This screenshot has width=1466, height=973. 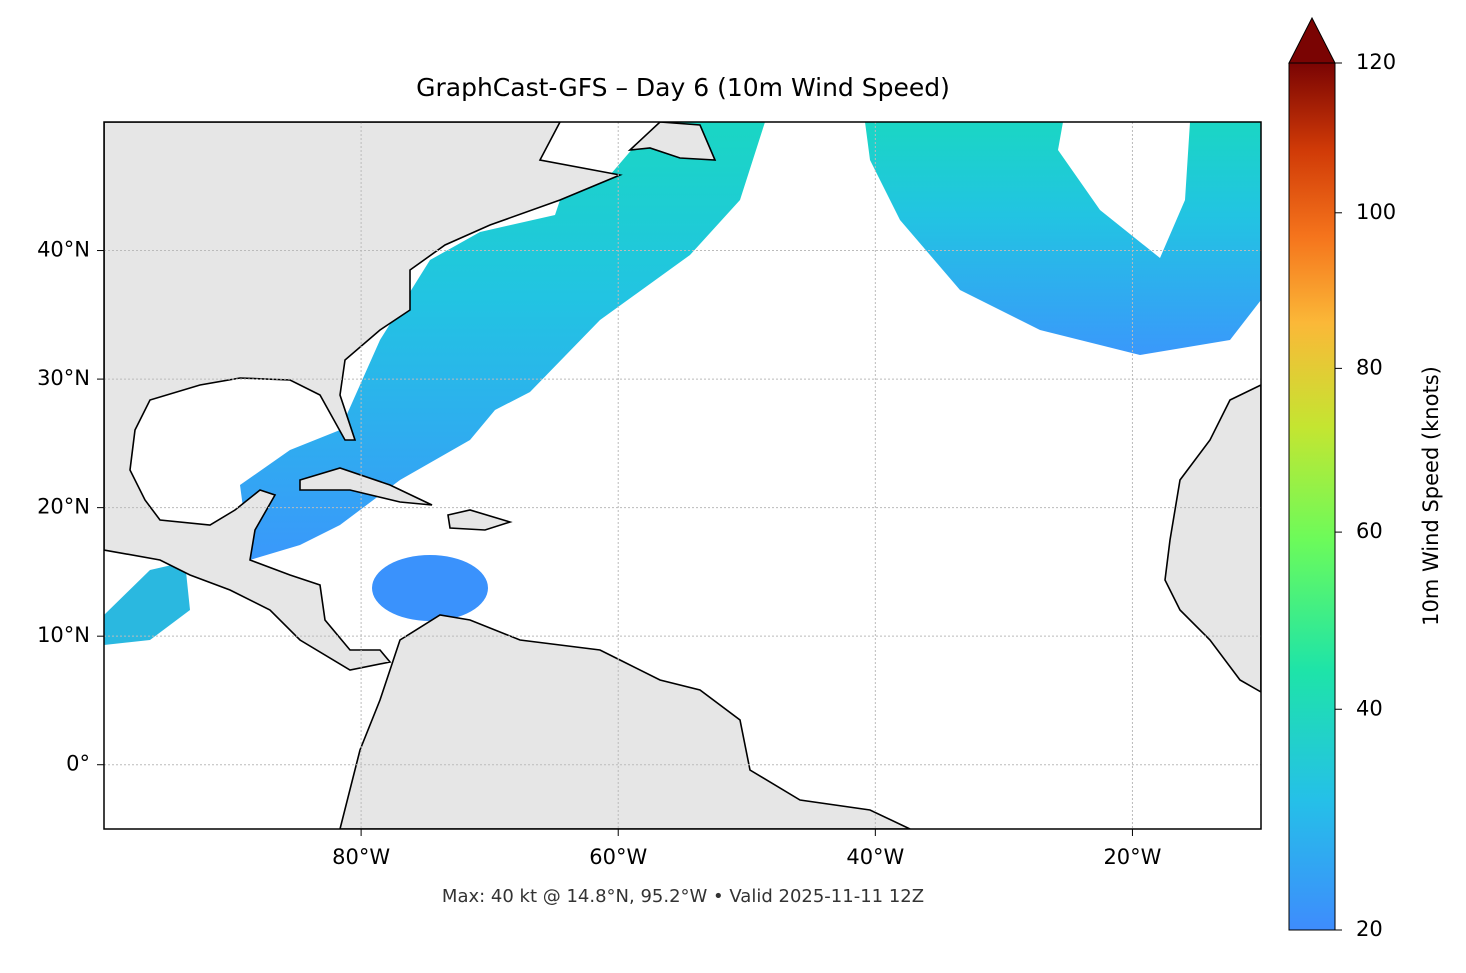 I want to click on y-tick-label: 0°, so click(x=78, y=764).